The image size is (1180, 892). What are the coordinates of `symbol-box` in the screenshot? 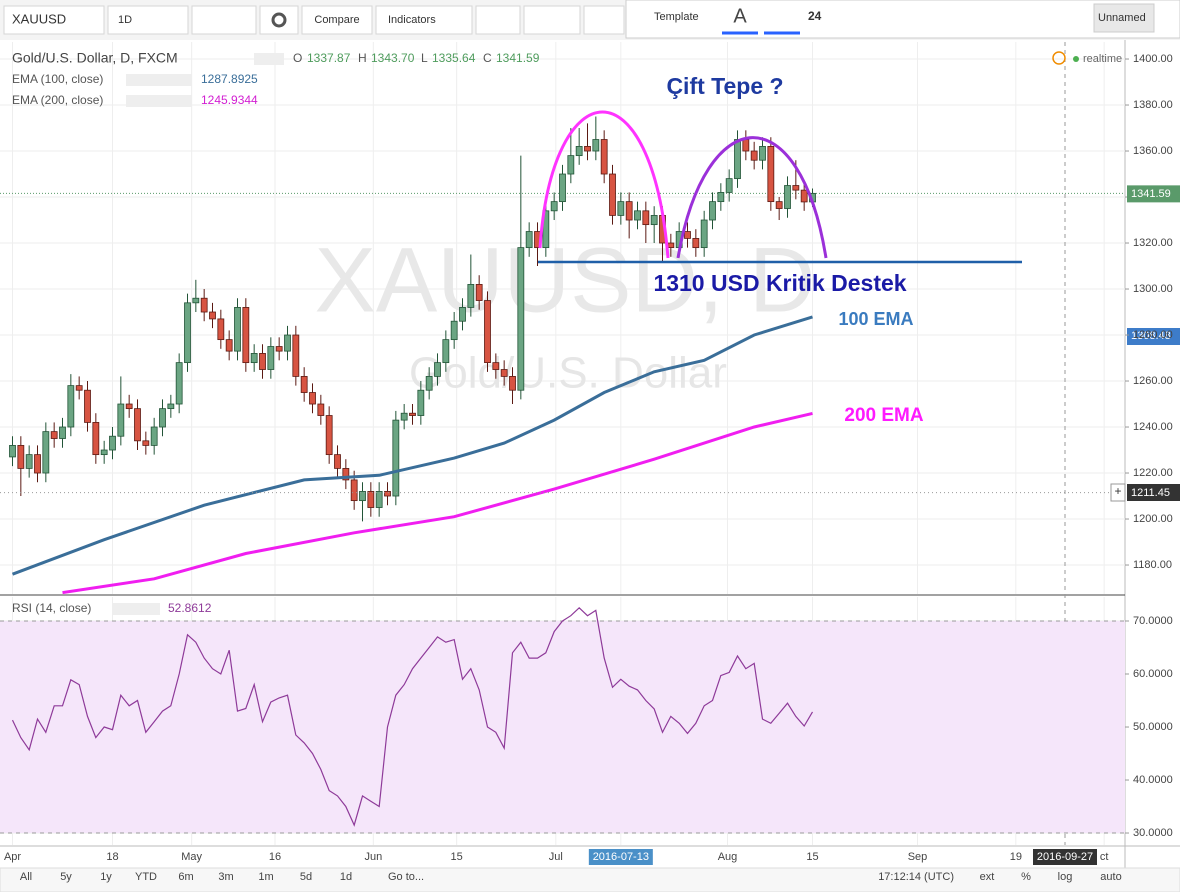 It's located at (54, 20).